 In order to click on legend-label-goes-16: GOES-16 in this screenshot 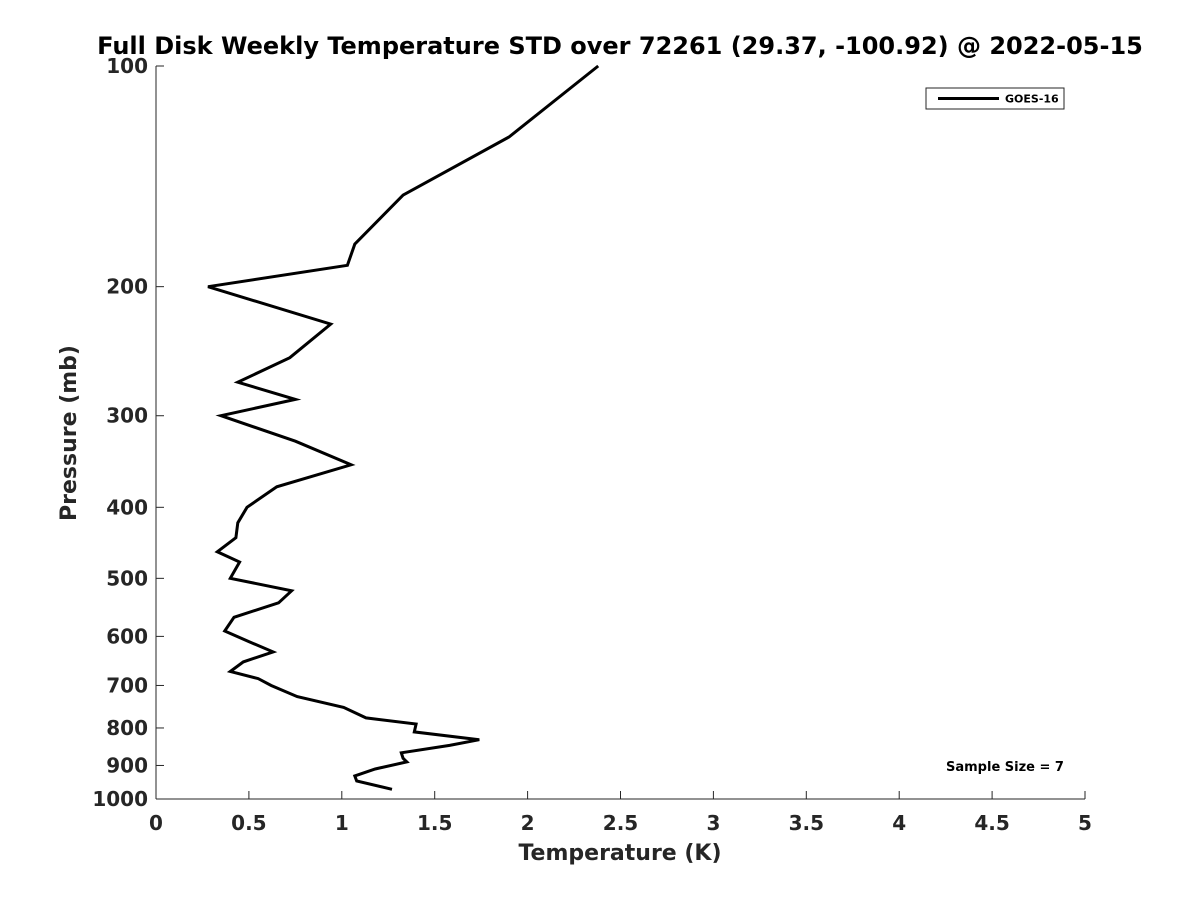, I will do `click(1032, 99)`.